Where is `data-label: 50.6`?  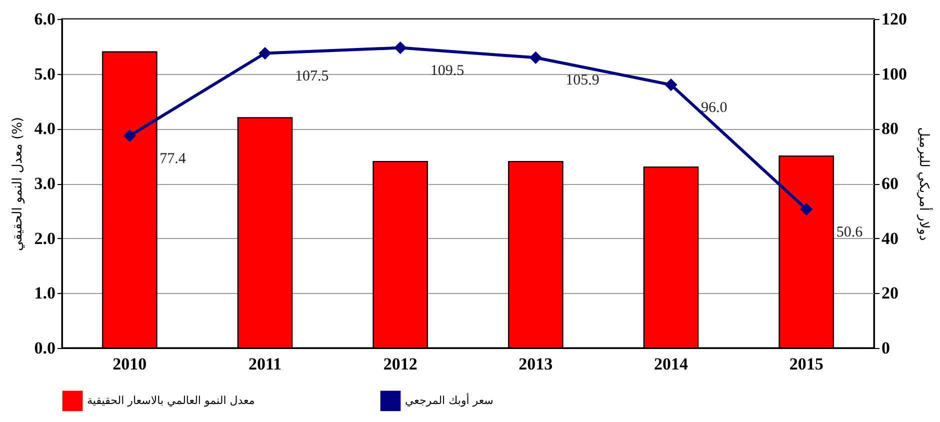 data-label: 50.6 is located at coordinates (850, 232).